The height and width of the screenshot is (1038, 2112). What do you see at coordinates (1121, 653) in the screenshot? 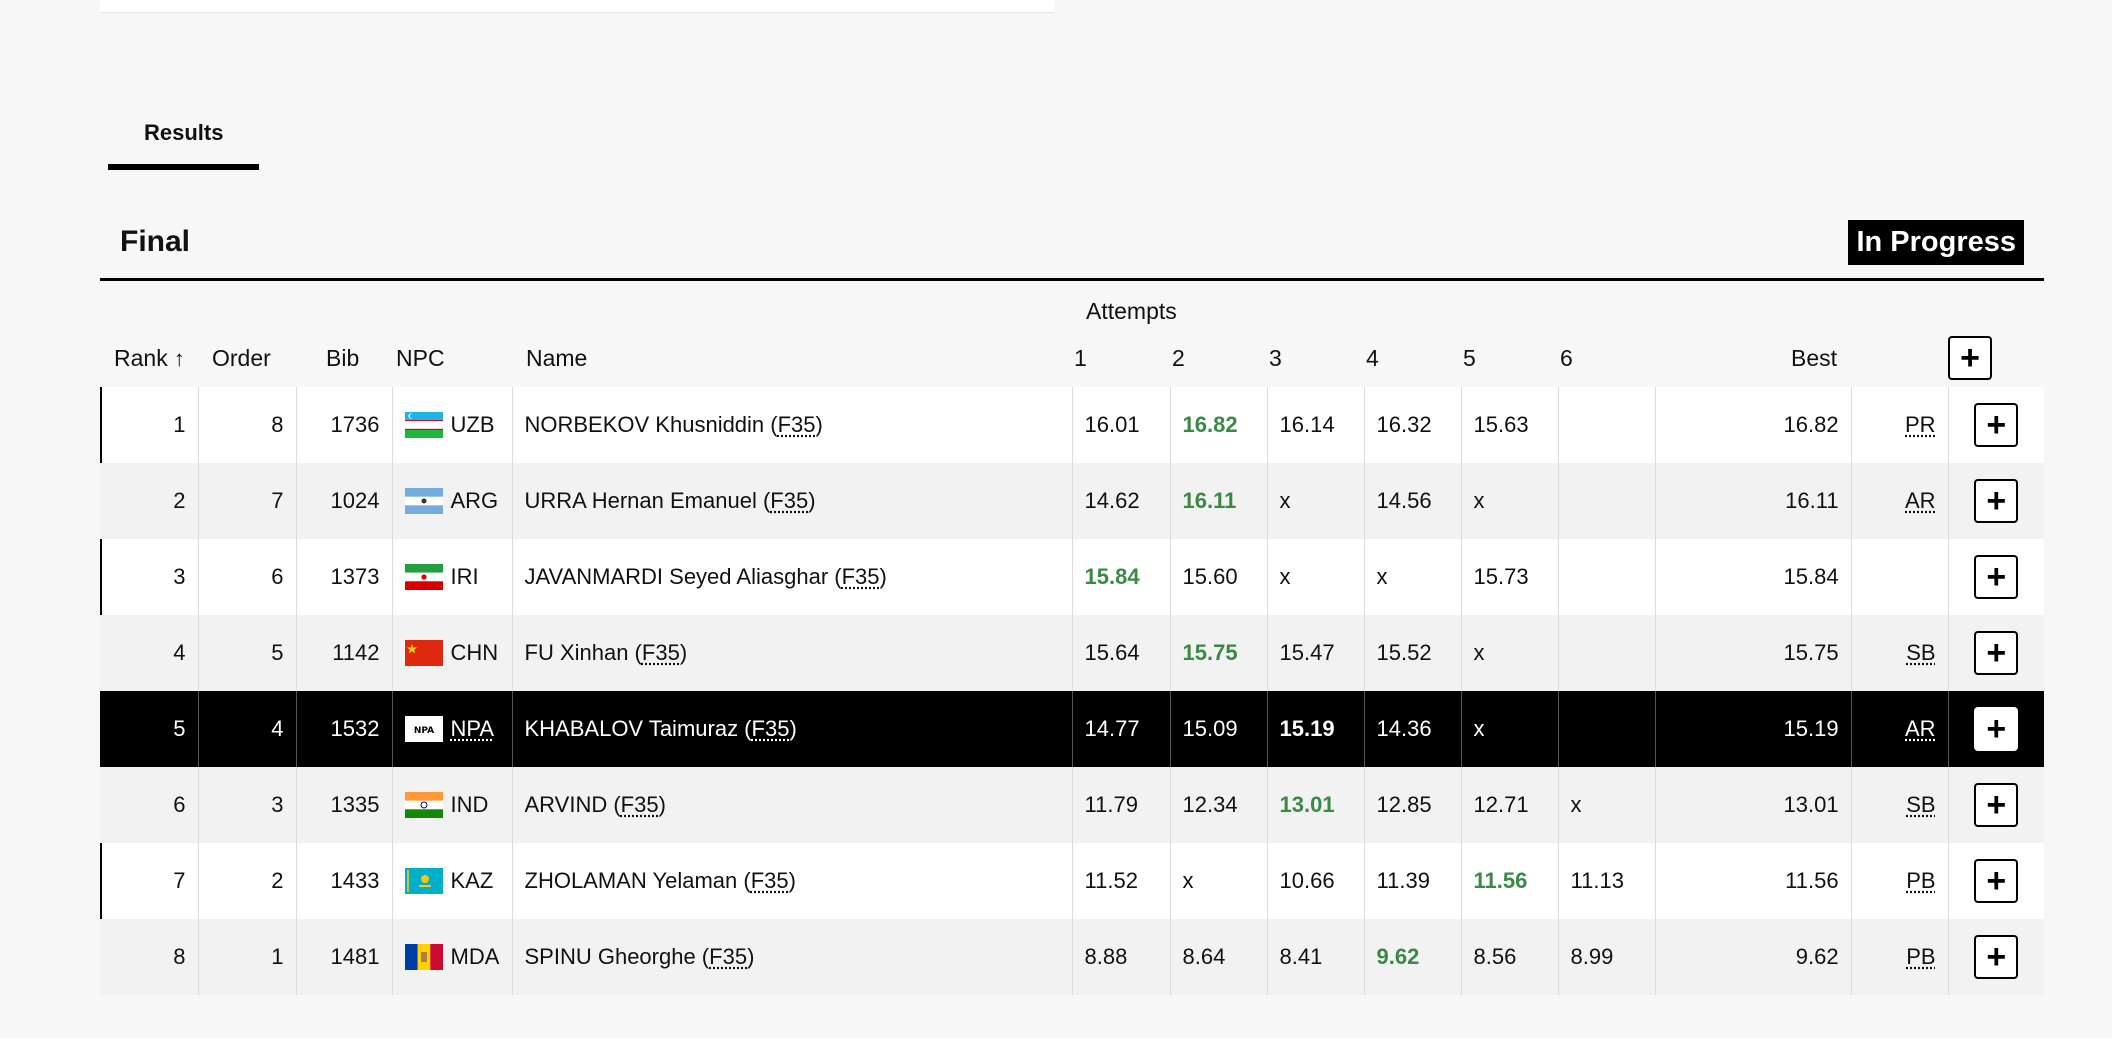
I see `attempt-1-cell: 15.64` at bounding box center [1121, 653].